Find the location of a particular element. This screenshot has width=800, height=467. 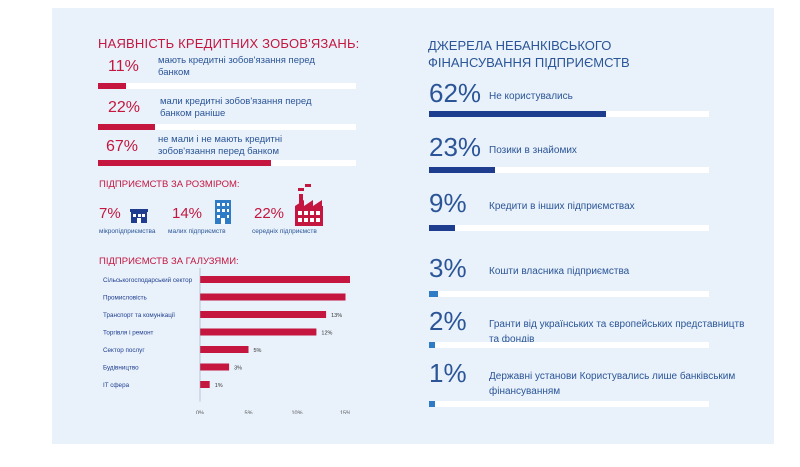

sector-category-label: Сільськогосподарський сектор is located at coordinates (148, 280).